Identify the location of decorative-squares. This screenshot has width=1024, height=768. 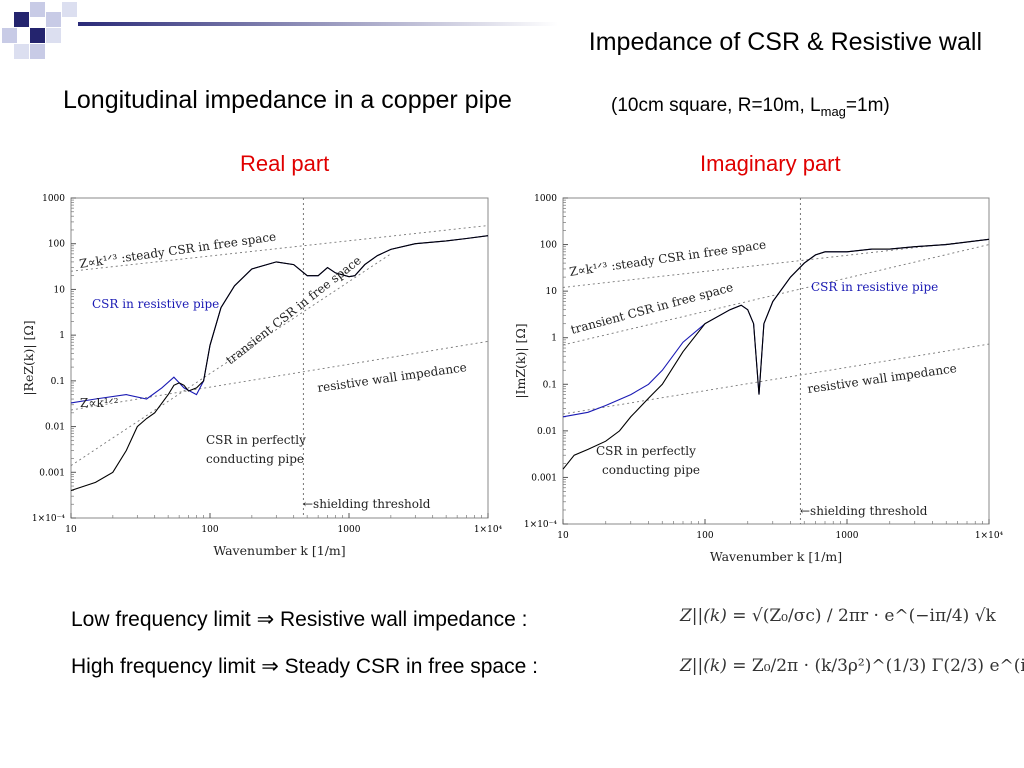
(280, 30).